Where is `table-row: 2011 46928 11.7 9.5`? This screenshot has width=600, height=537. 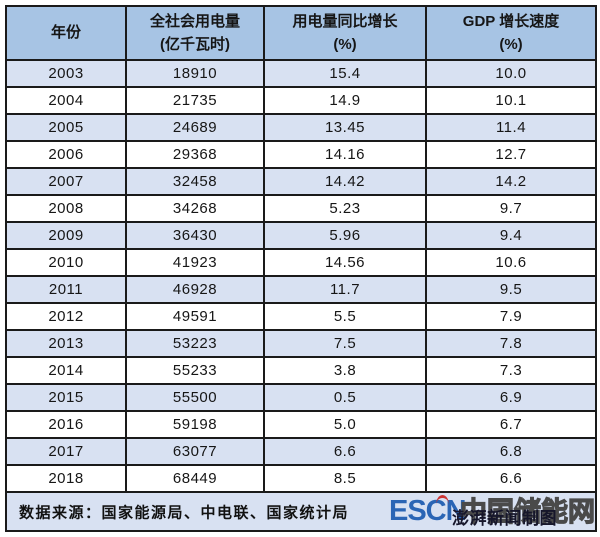 table-row: 2011 46928 11.7 9.5 is located at coordinates (301, 289).